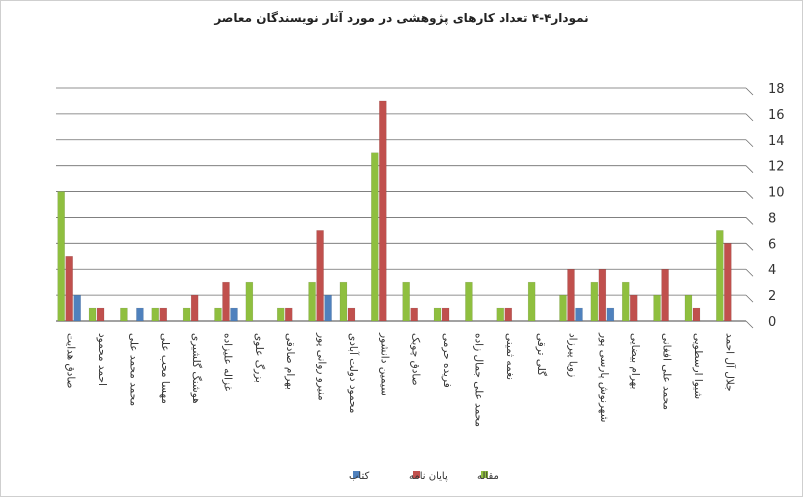 The width and height of the screenshot is (803, 498). I want to click on legend-label: کتاب, so click(359, 476).